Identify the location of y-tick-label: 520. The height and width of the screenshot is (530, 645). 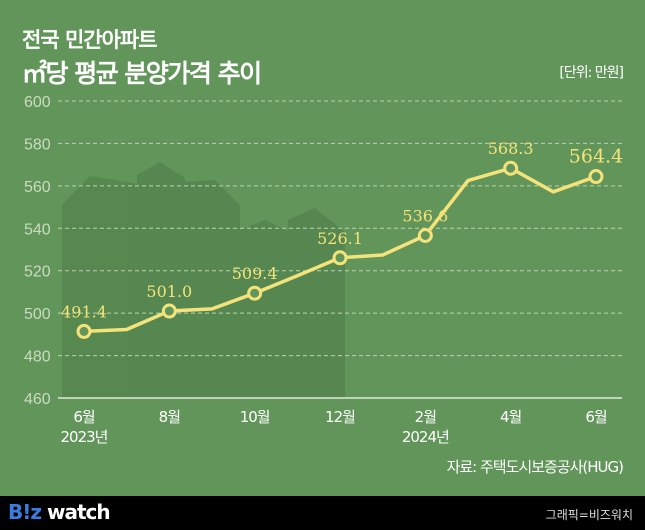
(37, 272).